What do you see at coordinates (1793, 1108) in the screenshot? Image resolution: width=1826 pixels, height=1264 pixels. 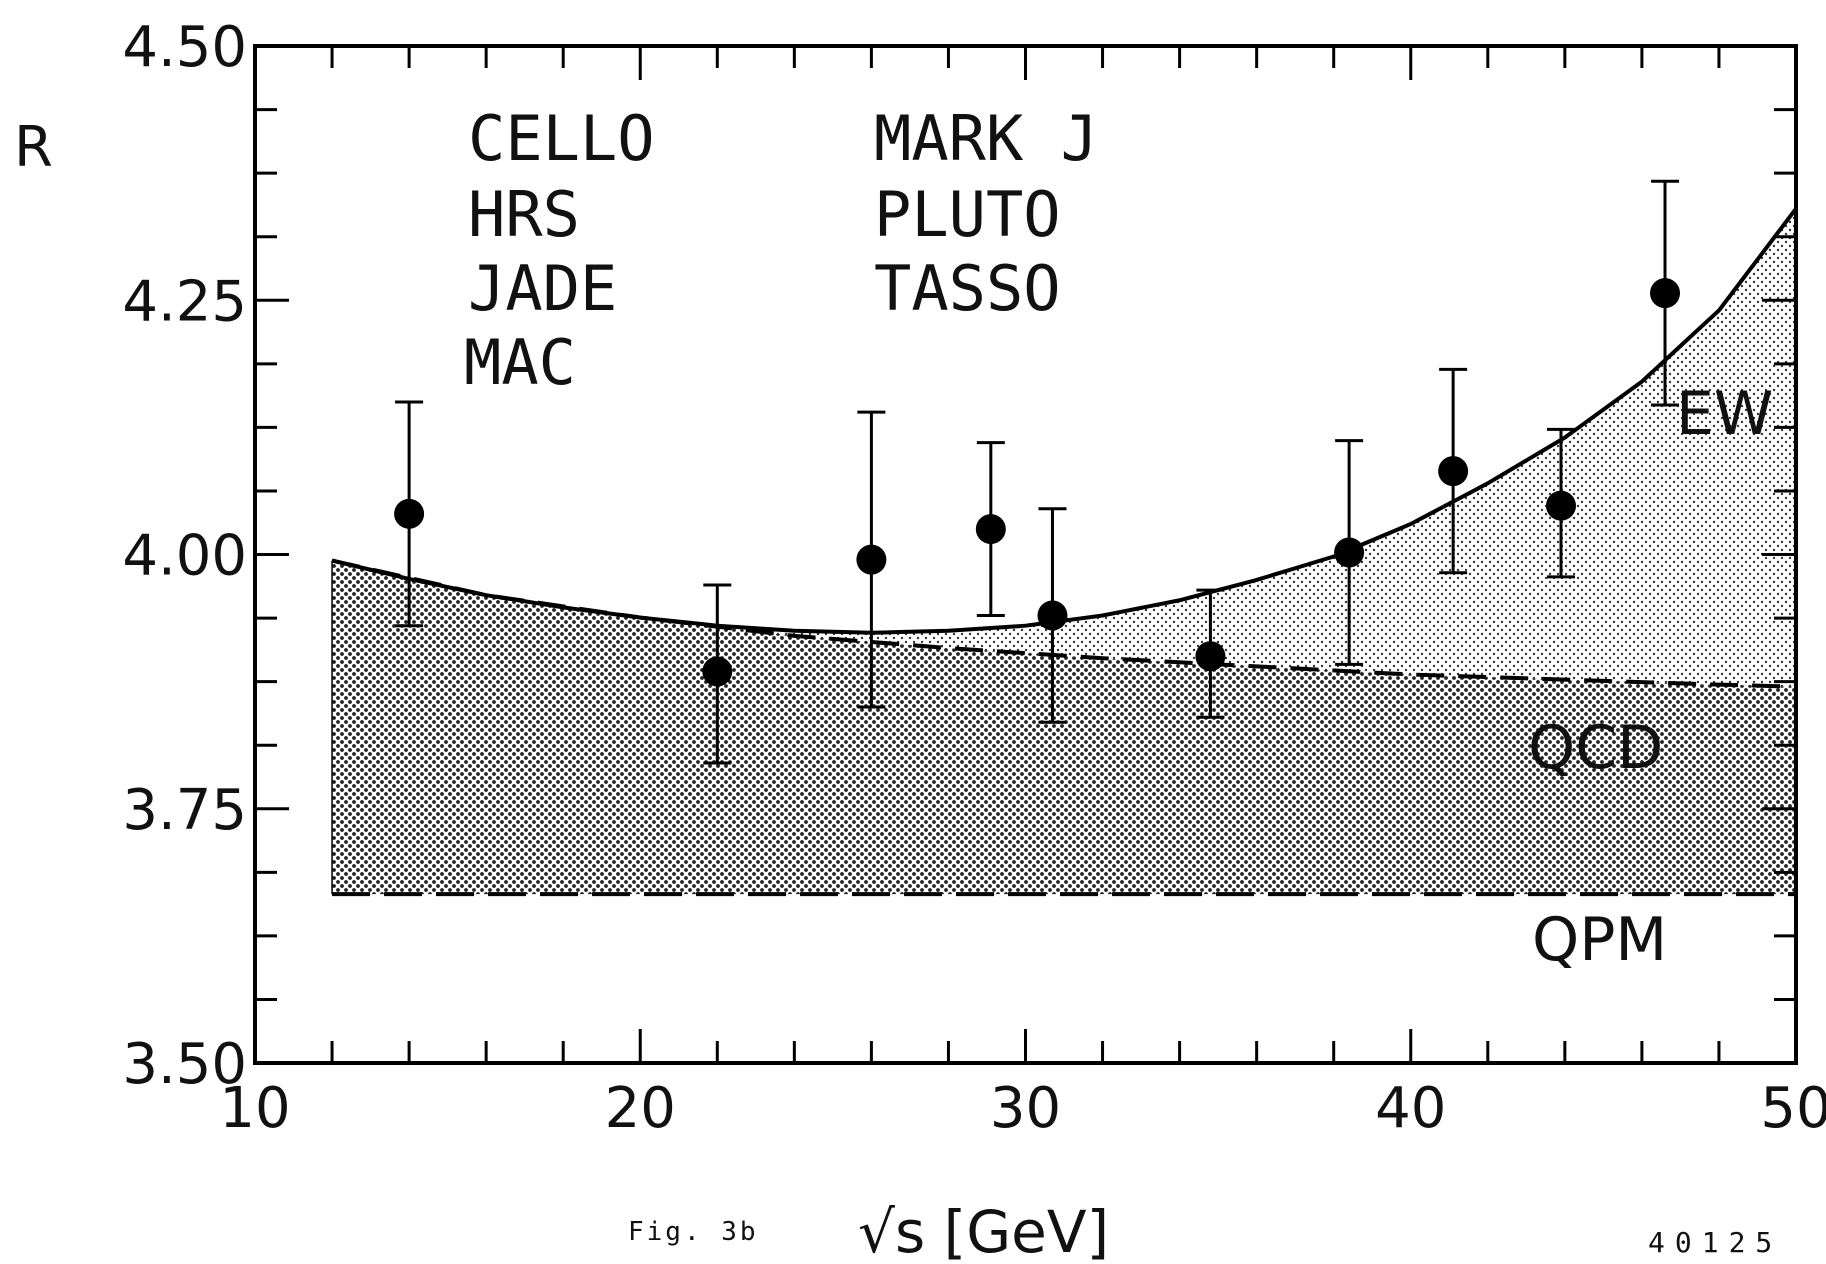 I see `x-tick-label: 50` at bounding box center [1793, 1108].